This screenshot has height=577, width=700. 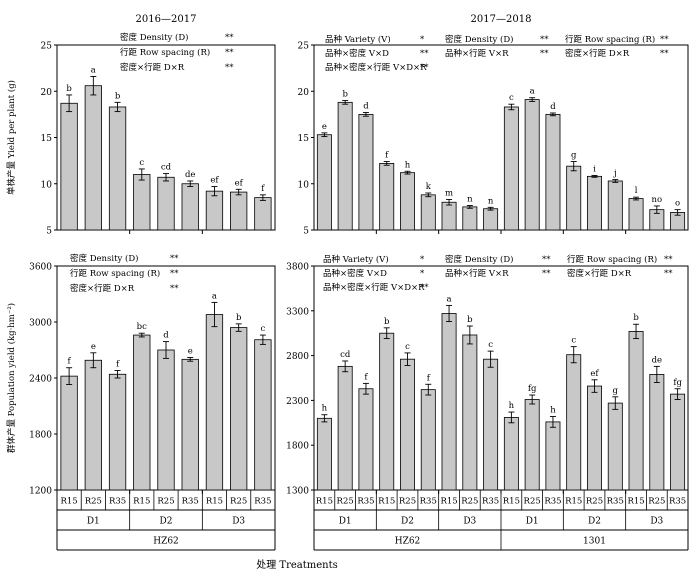 What do you see at coordinates (297, 447) in the screenshot?
I see `y-tick-label: 1800` at bounding box center [297, 447].